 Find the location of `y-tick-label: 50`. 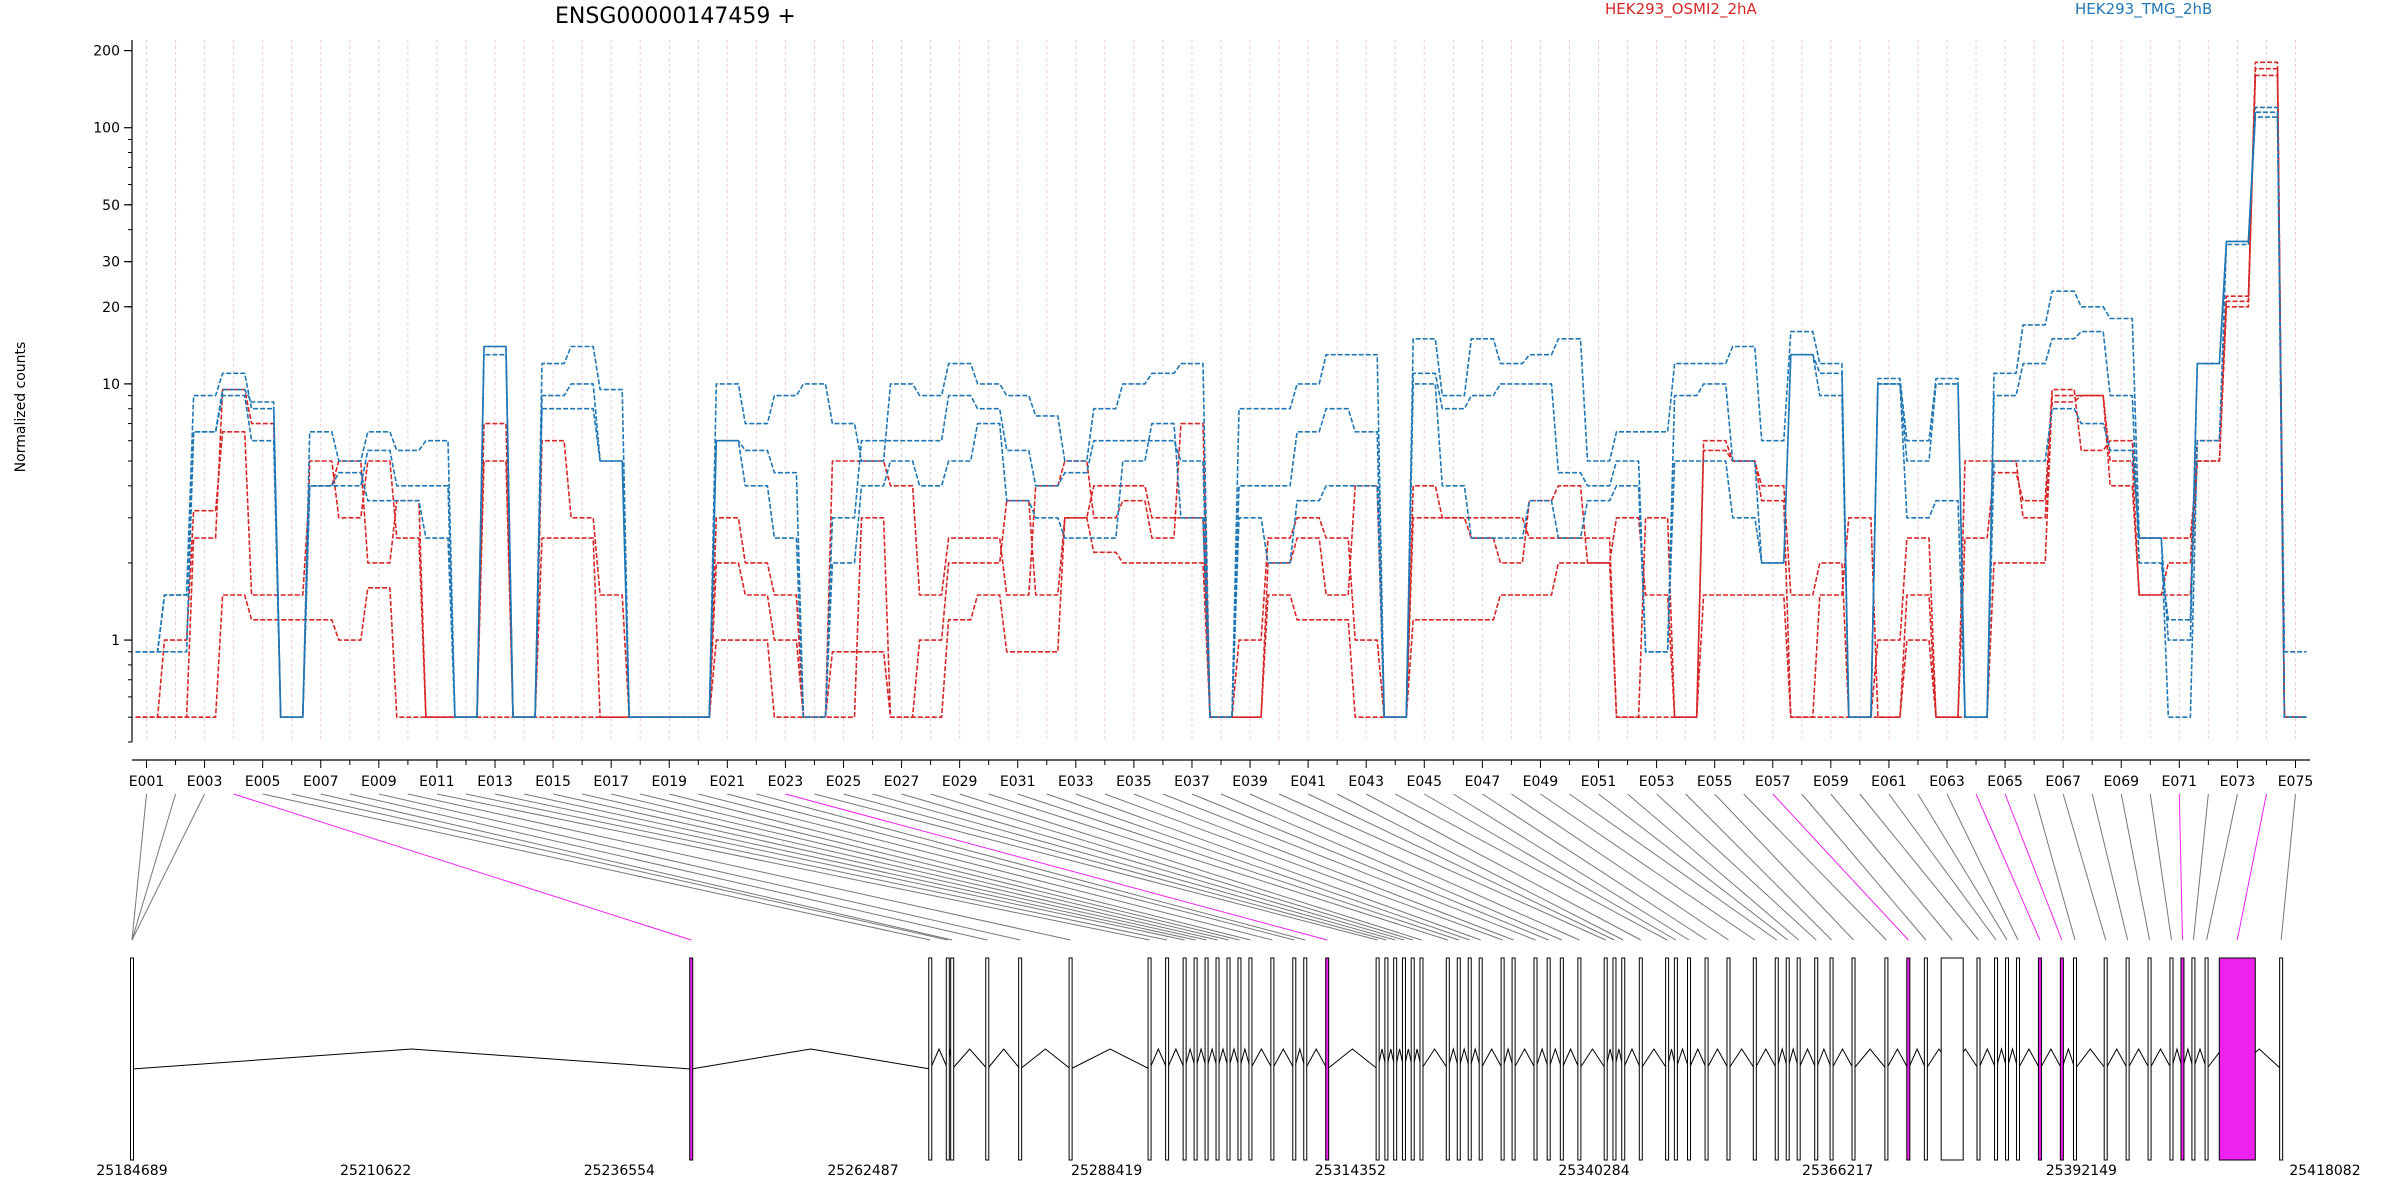

y-tick-label: 50 is located at coordinates (111, 206).